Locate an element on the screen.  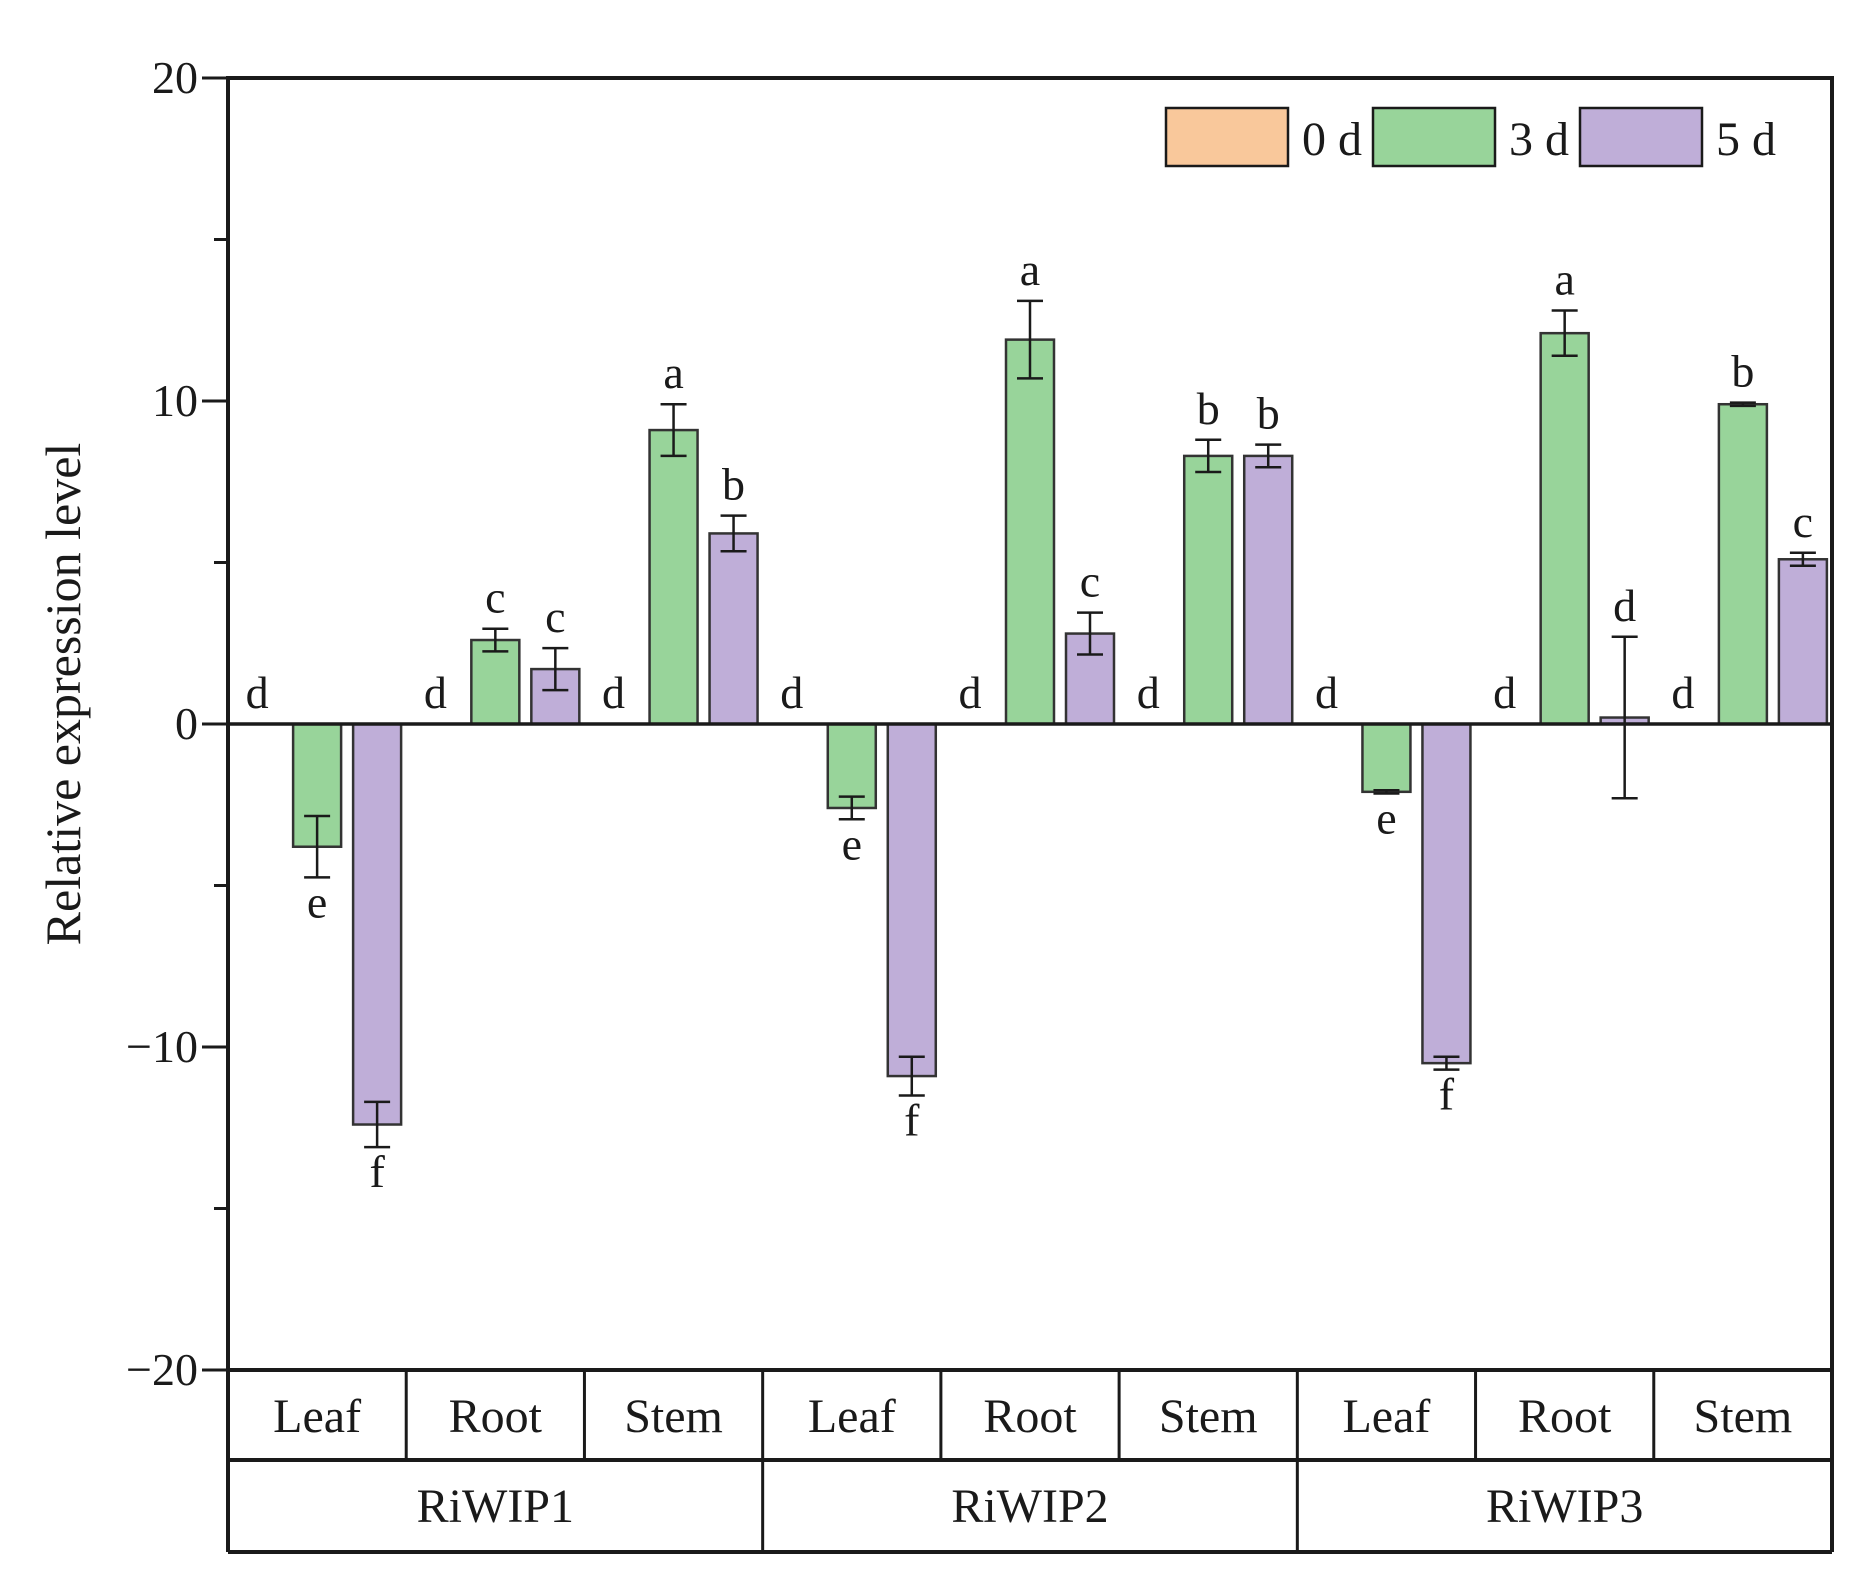
legend-label: 5 d is located at coordinates (1746, 139).